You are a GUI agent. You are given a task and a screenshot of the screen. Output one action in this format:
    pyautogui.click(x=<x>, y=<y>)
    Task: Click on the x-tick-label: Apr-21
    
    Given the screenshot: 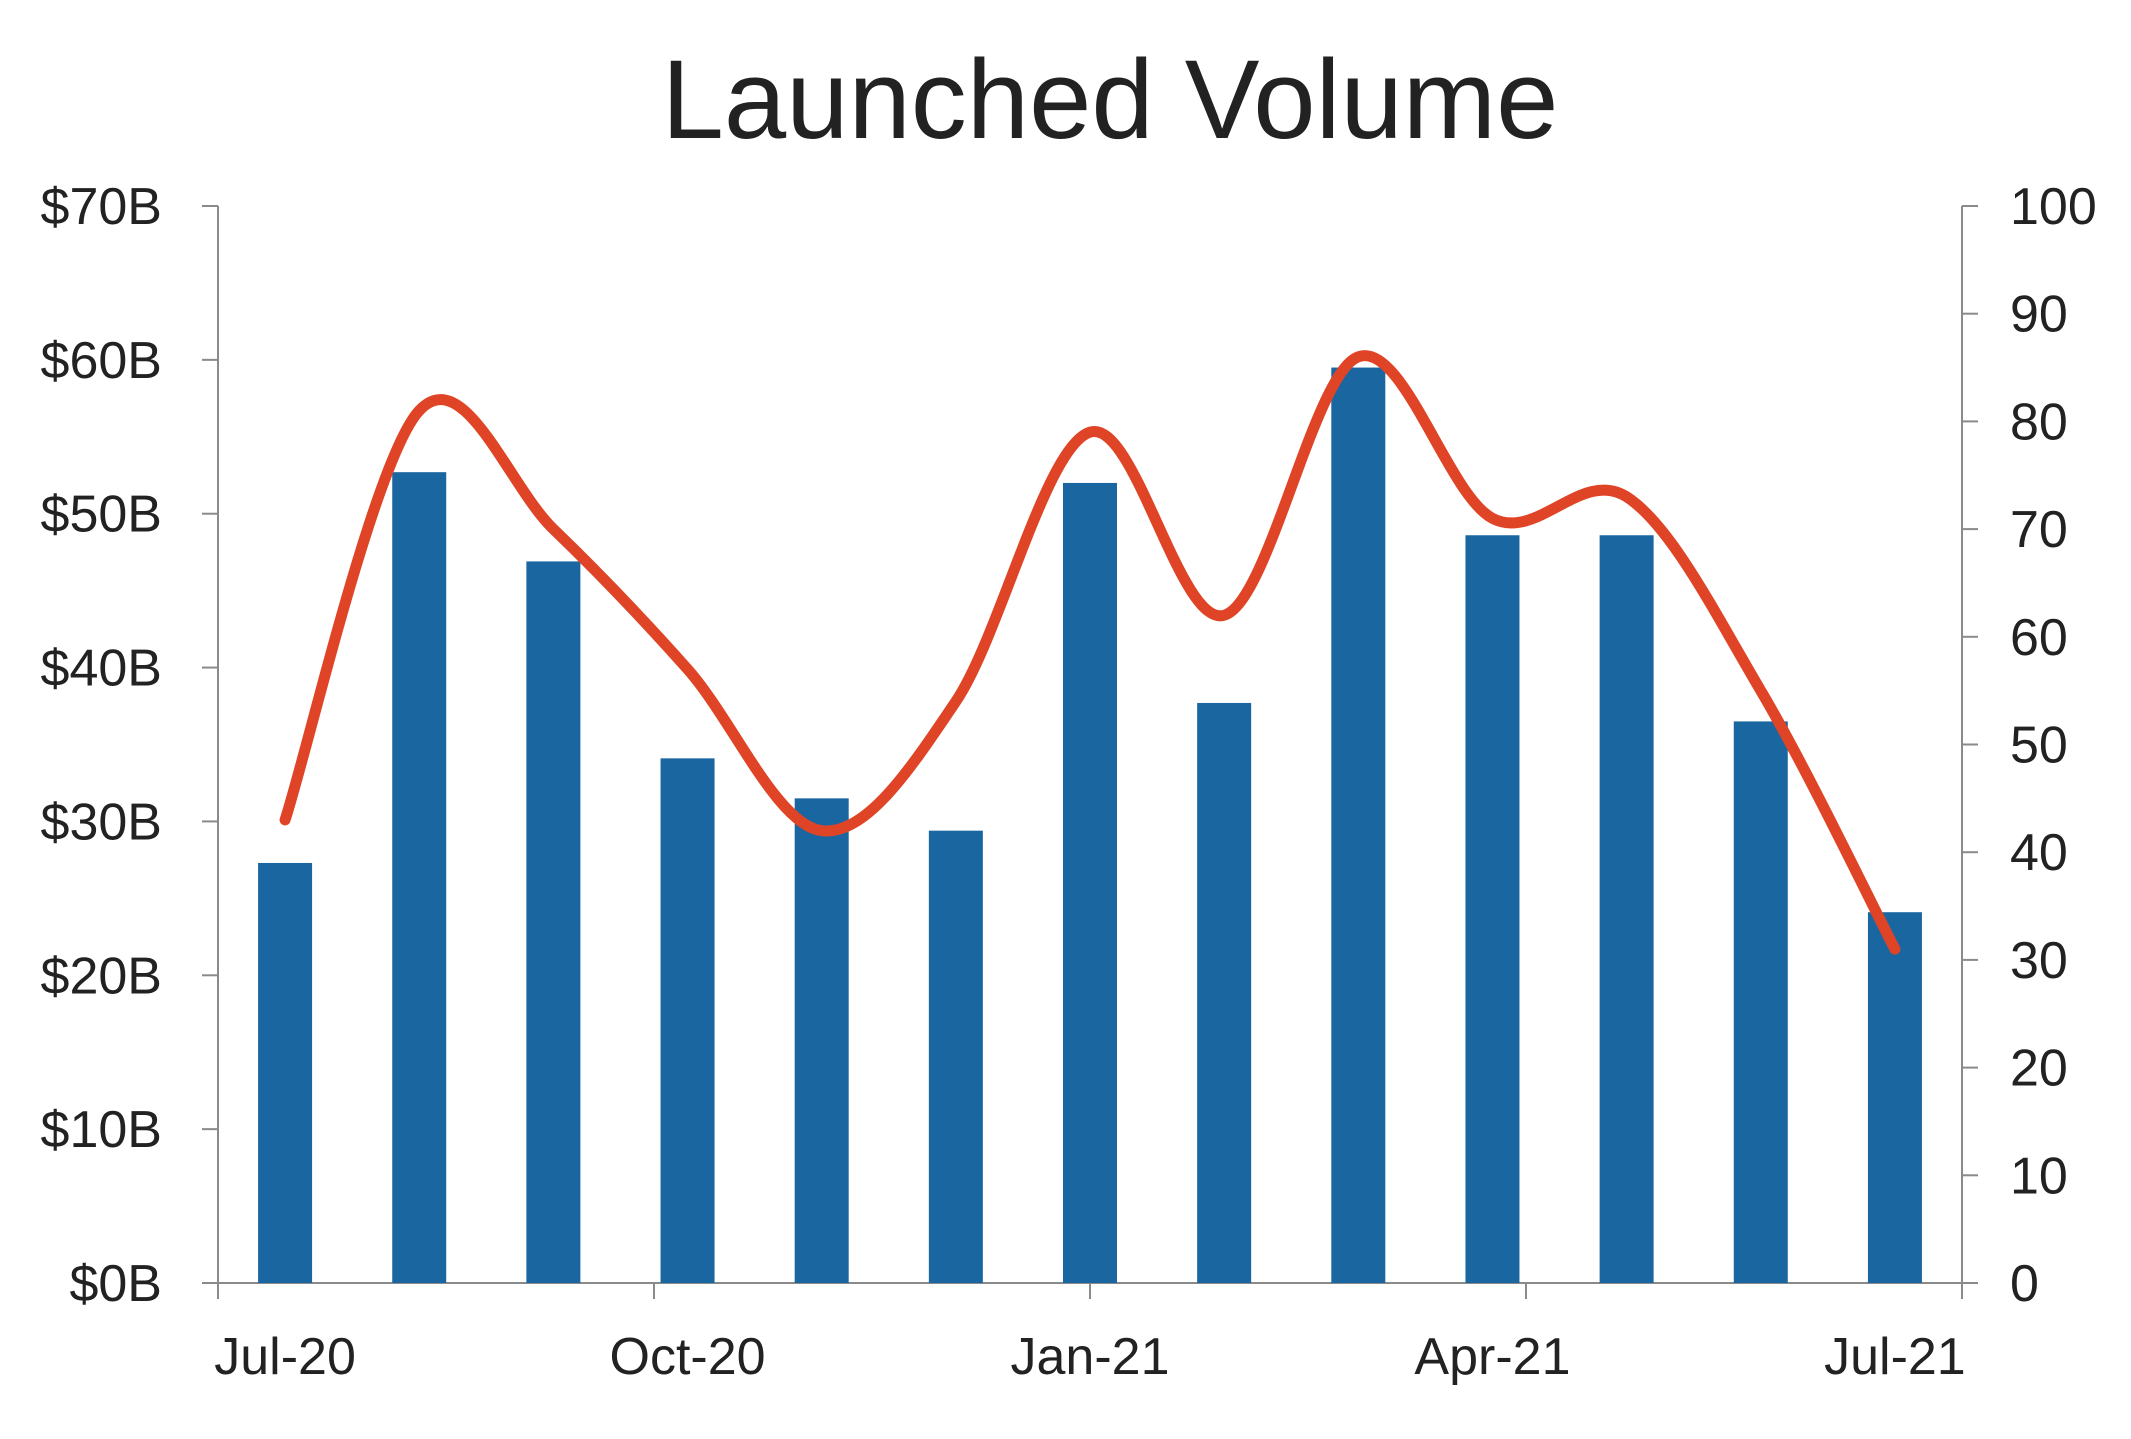 What is the action you would take?
    pyautogui.click(x=1492, y=1357)
    